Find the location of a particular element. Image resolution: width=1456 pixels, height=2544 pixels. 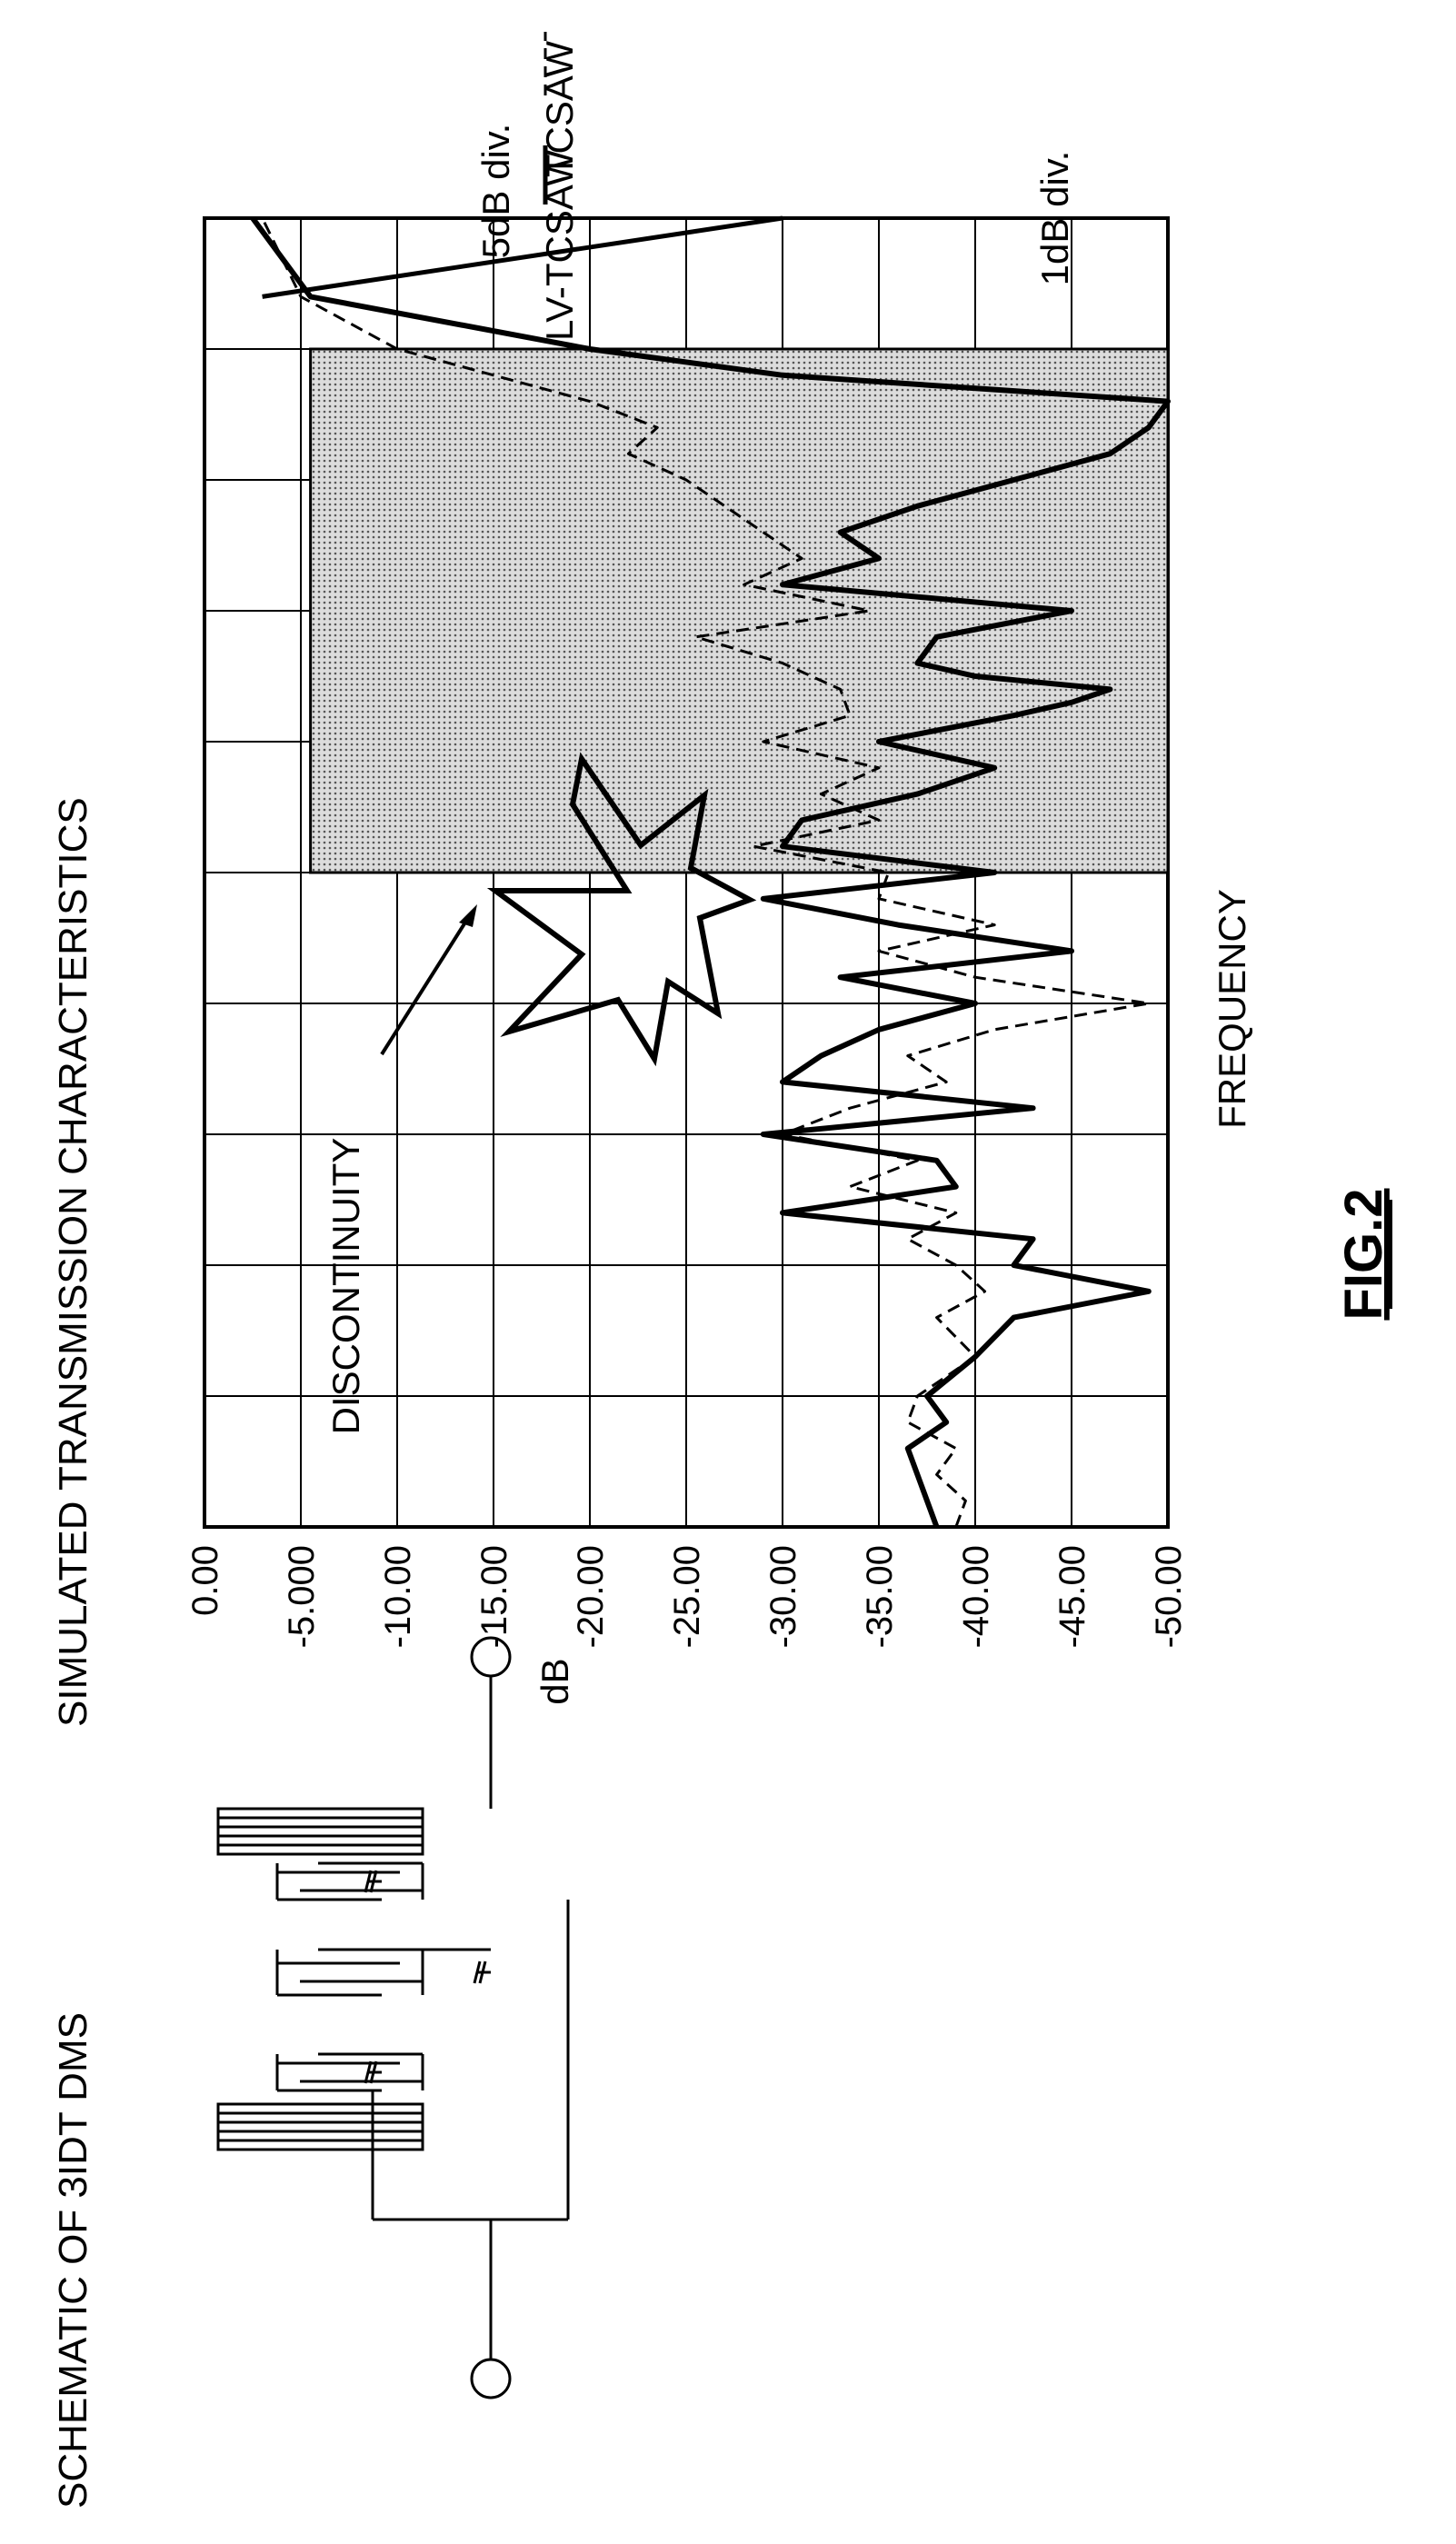

input-terminal-icon is located at coordinates (491, 2378).